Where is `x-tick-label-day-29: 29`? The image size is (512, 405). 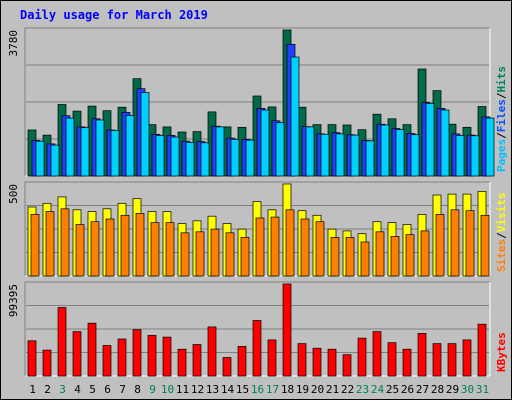 x-tick-label-day-29: 29 is located at coordinates (452, 389).